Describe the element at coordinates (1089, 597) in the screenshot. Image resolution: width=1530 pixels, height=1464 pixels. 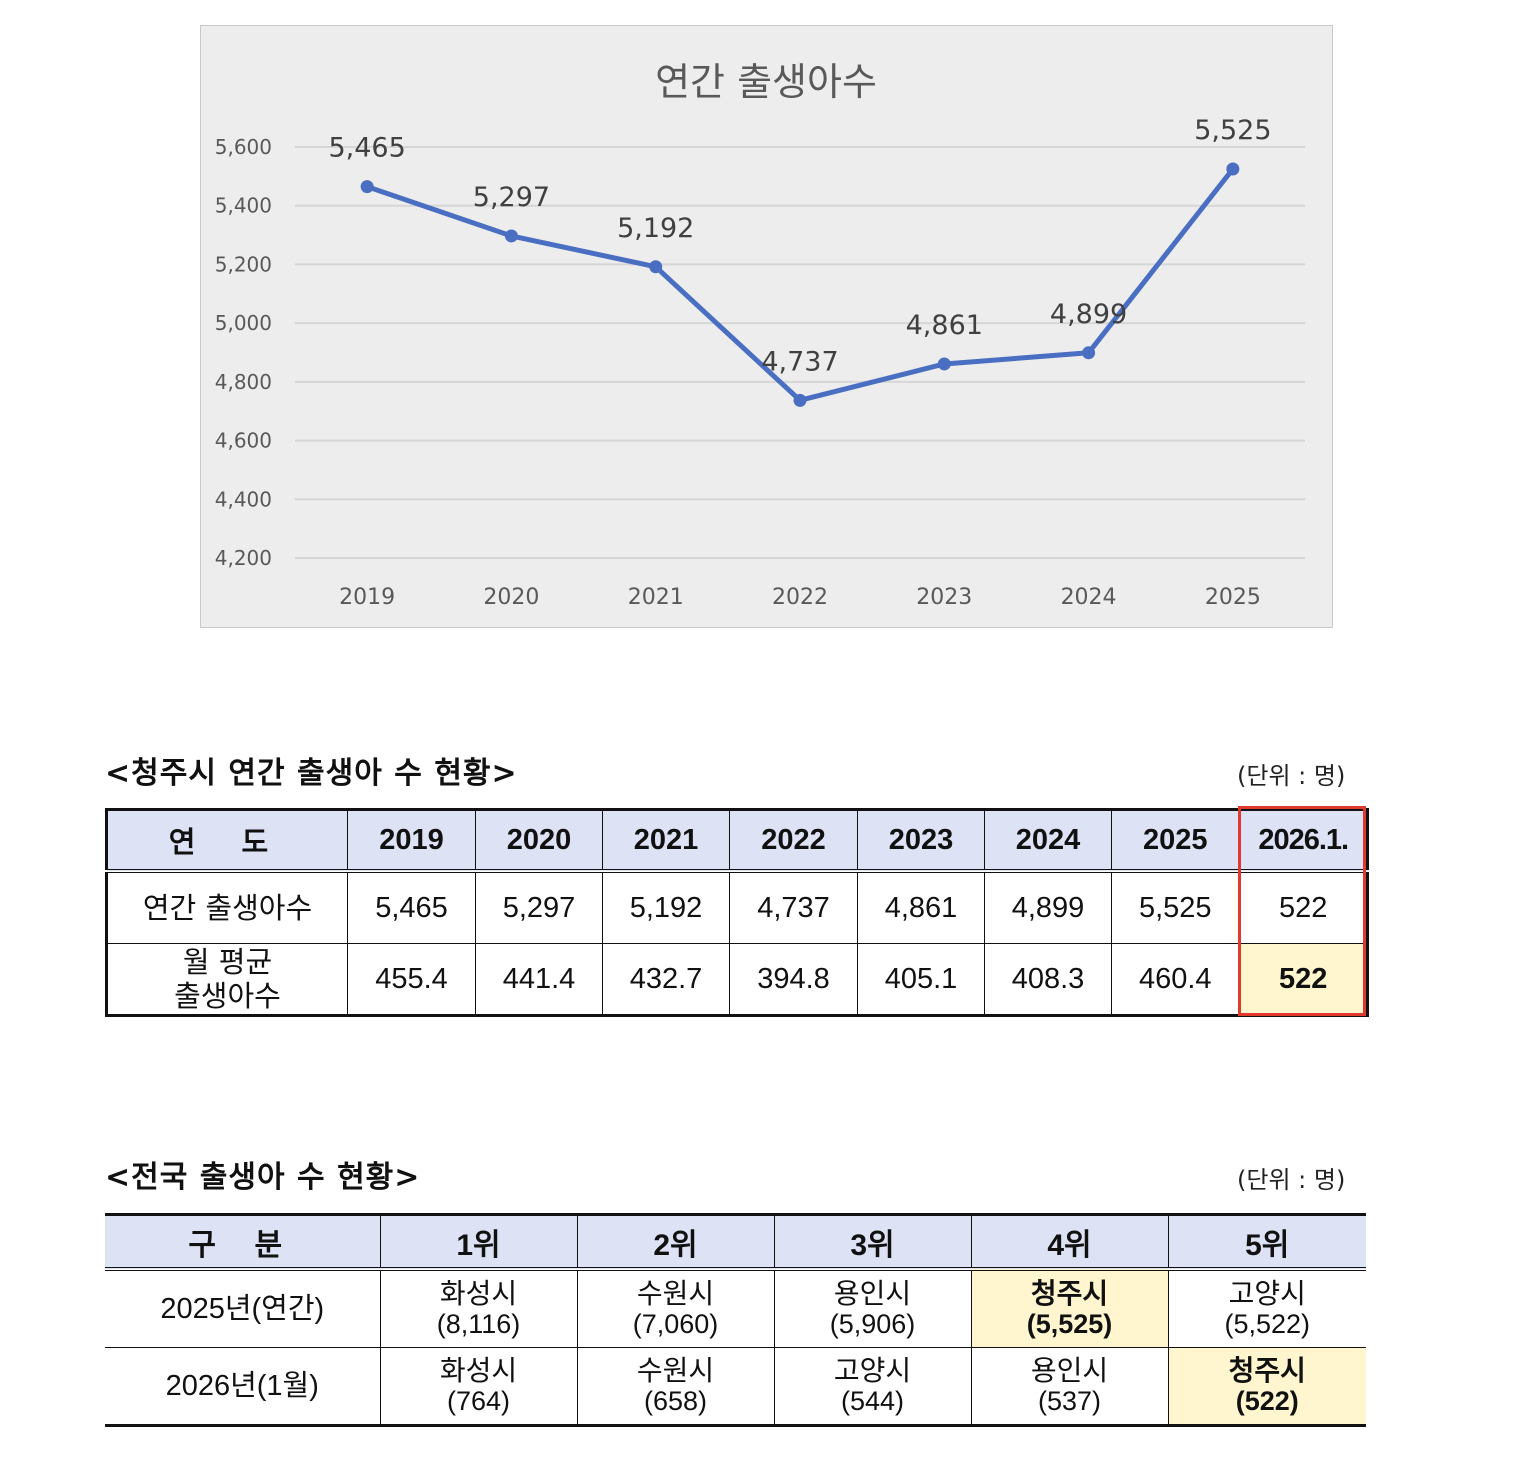
I see `x-tick-label: 2024` at that location.